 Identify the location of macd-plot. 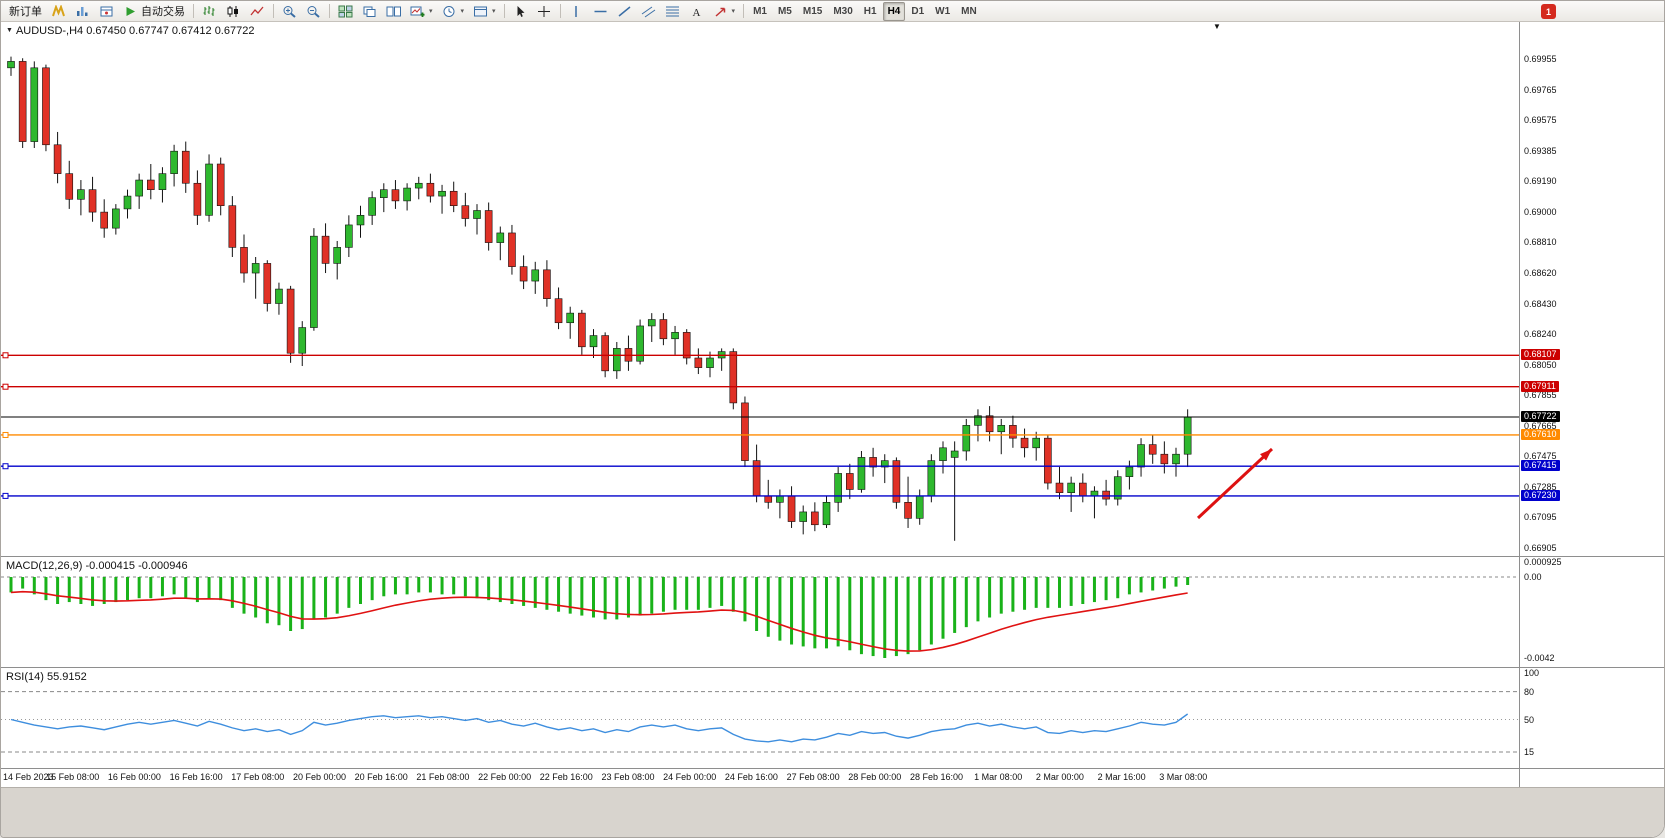
(760, 612).